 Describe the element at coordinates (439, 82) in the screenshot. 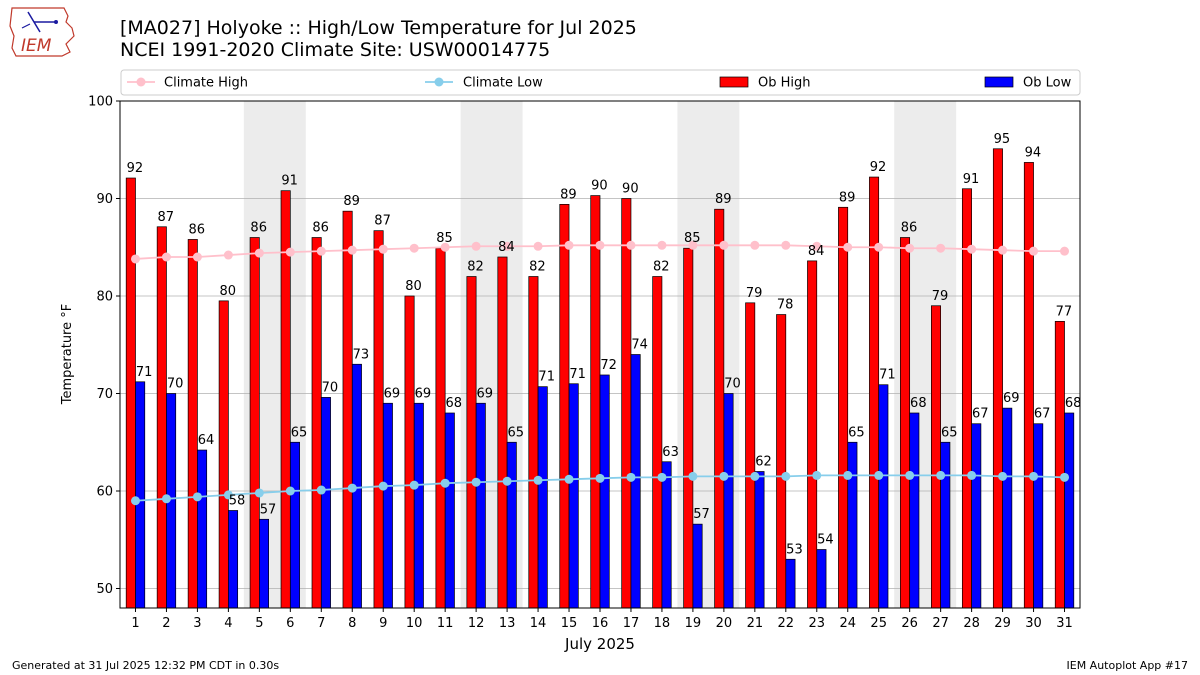

I see `climate-low-legend-marker` at that location.